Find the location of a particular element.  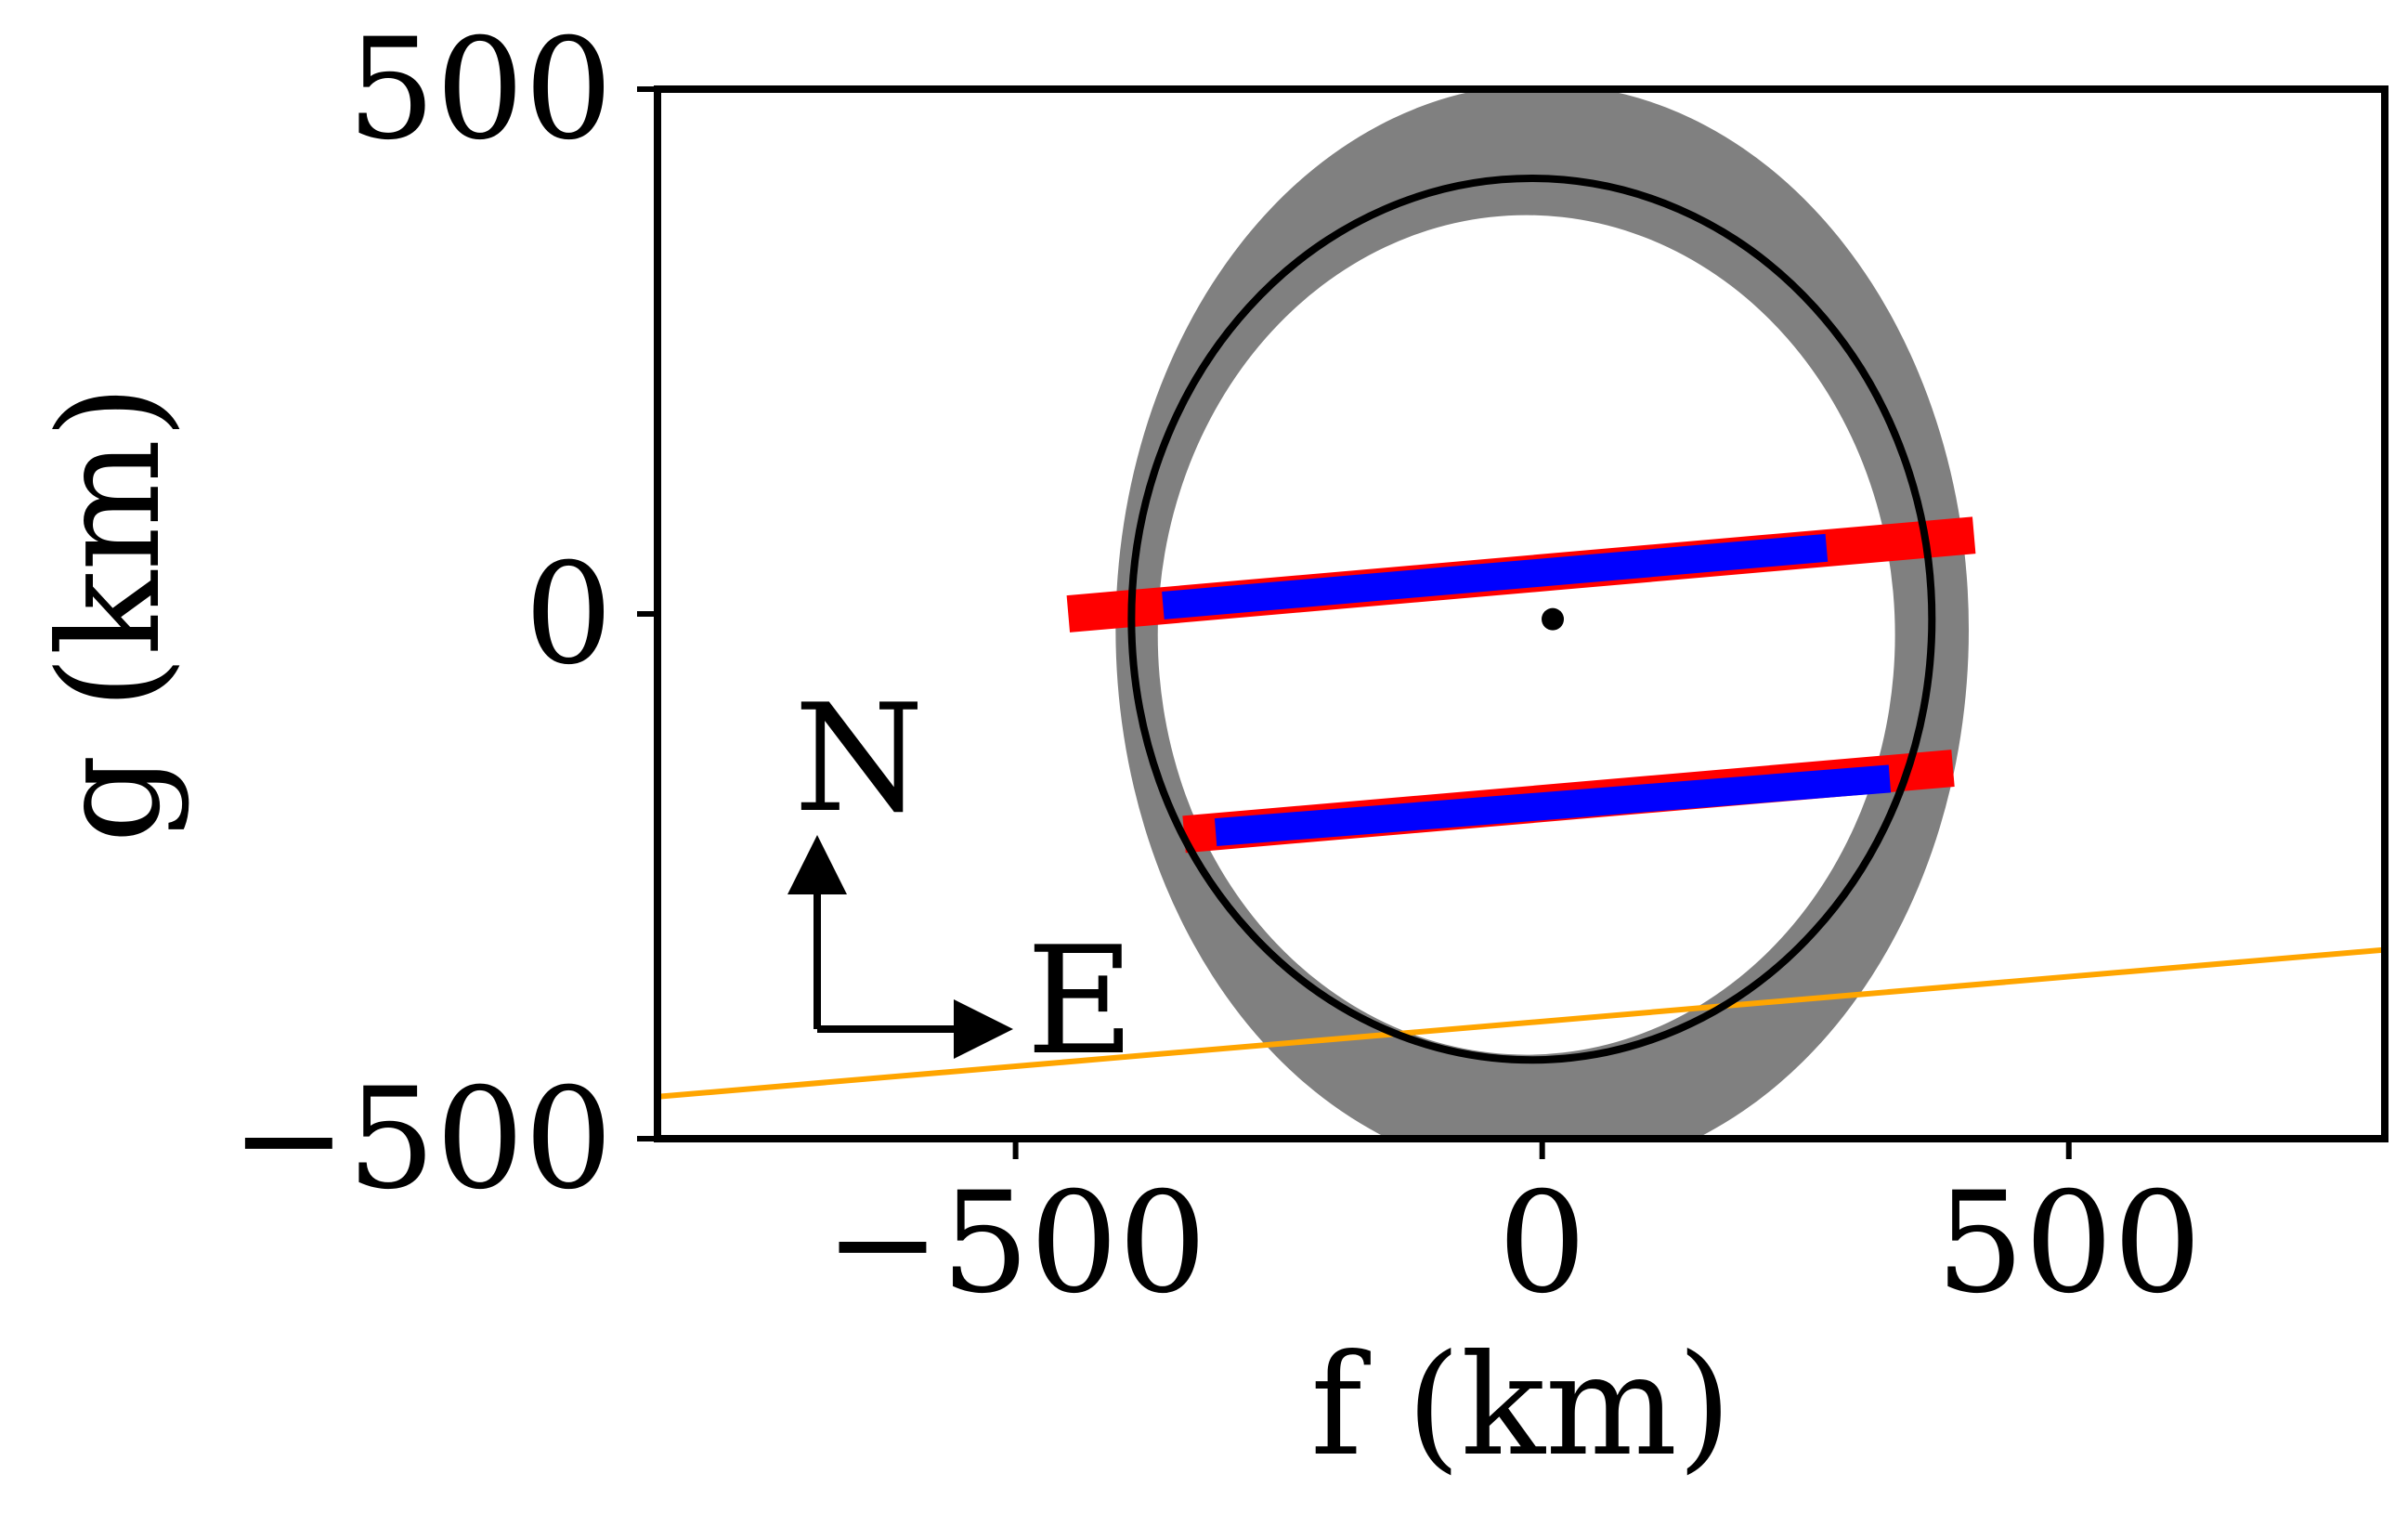

chord-lower-positive is located at coordinates (1553, 805).